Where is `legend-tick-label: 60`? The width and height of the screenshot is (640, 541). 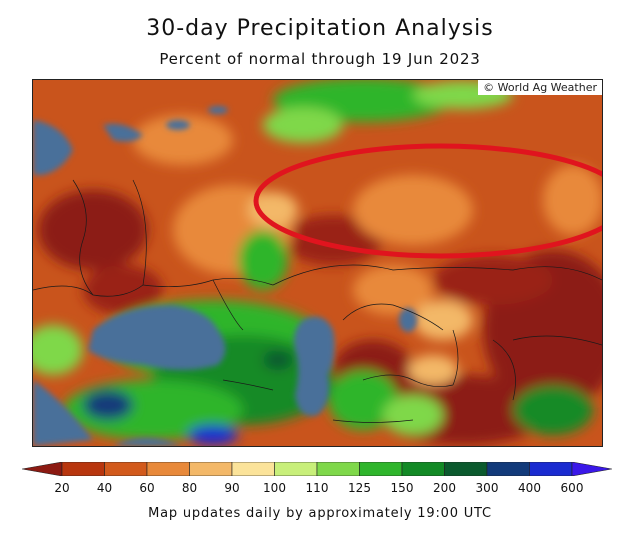
legend-tick-label: 60 is located at coordinates (147, 488).